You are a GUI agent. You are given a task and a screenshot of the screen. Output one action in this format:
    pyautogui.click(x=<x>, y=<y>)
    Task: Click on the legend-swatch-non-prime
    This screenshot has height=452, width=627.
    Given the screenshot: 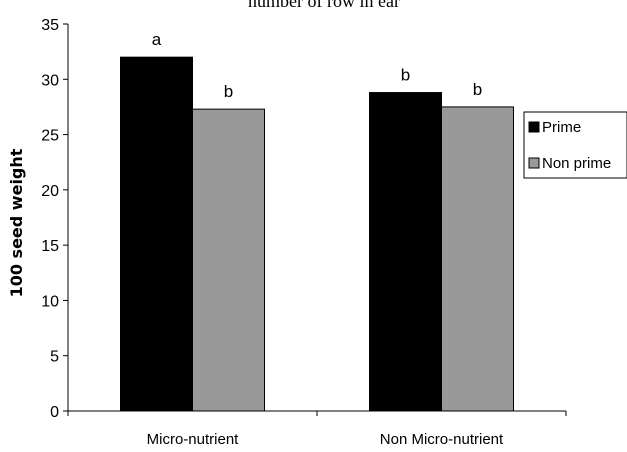 What is the action you would take?
    pyautogui.click(x=534, y=163)
    